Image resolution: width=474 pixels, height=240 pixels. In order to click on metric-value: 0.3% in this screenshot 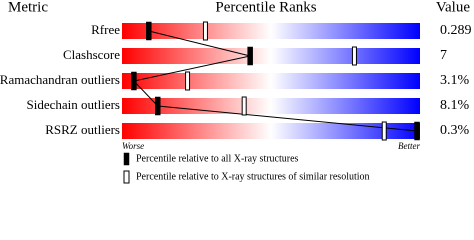, I will do `click(455, 130)`.